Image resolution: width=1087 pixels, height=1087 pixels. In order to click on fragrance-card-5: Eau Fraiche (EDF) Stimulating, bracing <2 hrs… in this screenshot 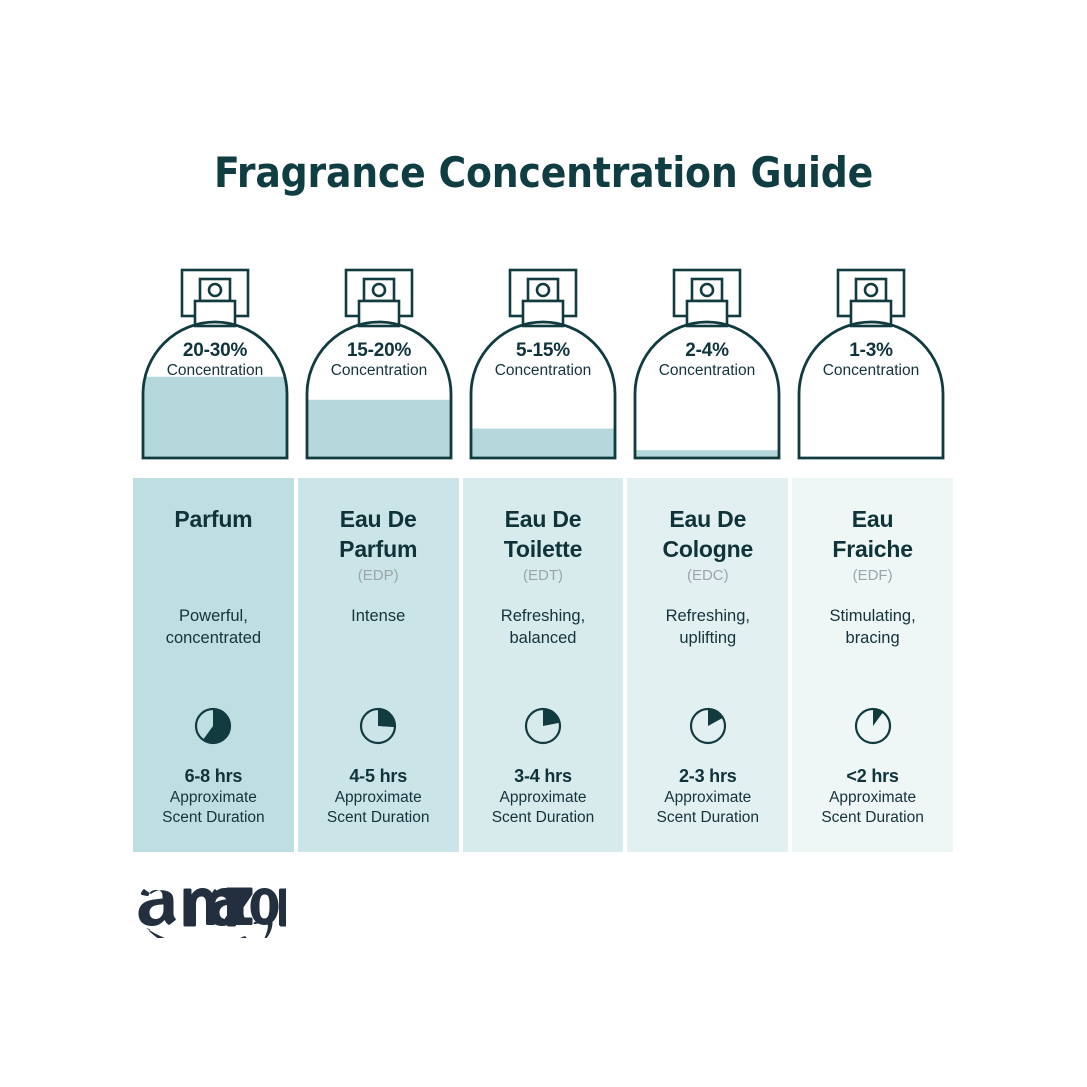, I will do `click(872, 665)`.